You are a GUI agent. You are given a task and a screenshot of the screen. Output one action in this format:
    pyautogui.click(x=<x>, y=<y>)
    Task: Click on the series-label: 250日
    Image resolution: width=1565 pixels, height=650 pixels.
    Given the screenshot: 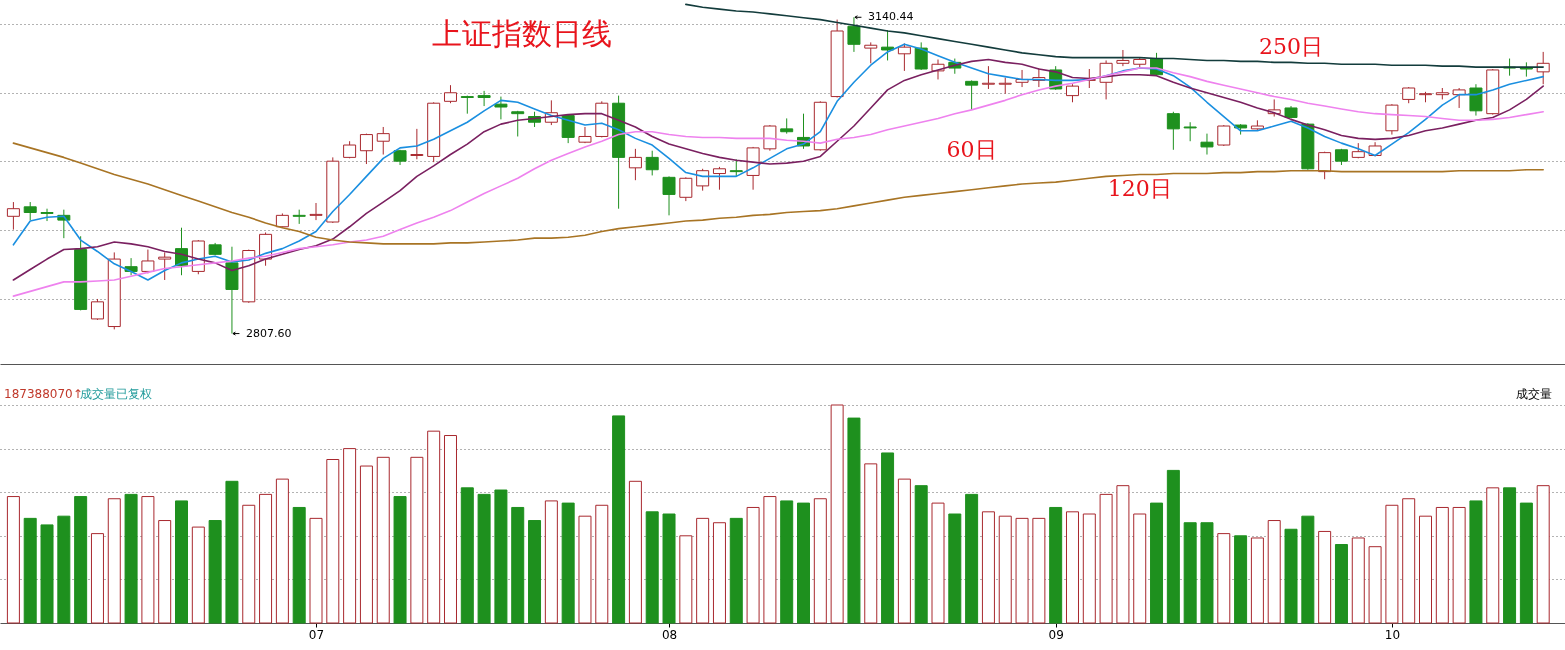 What is the action you would take?
    pyautogui.click(x=1291, y=47)
    